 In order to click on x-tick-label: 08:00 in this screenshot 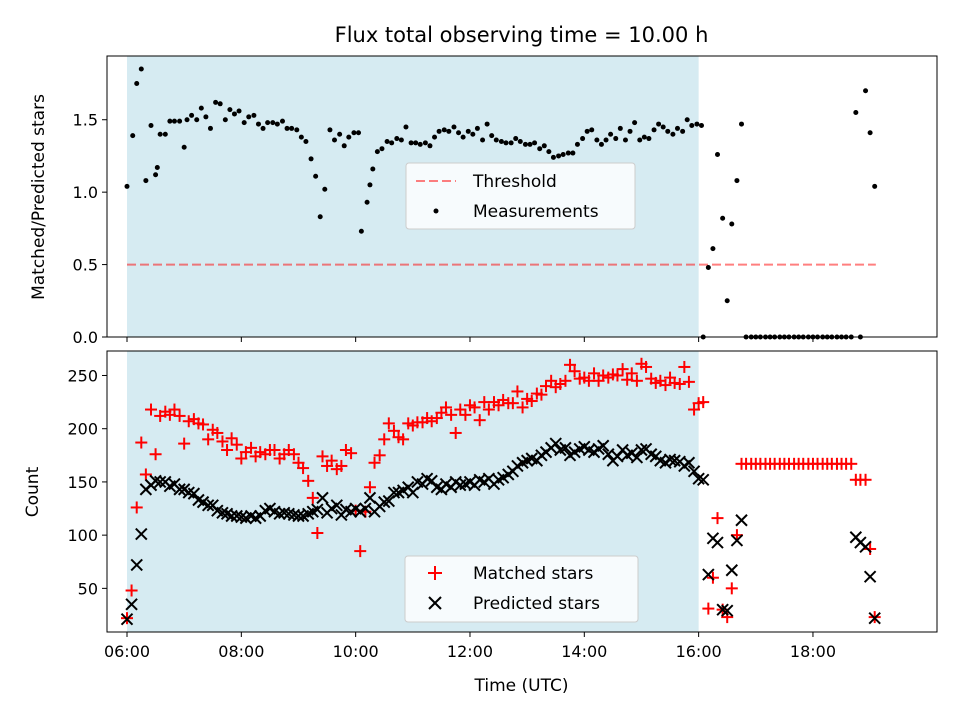, I will do `click(241, 651)`.